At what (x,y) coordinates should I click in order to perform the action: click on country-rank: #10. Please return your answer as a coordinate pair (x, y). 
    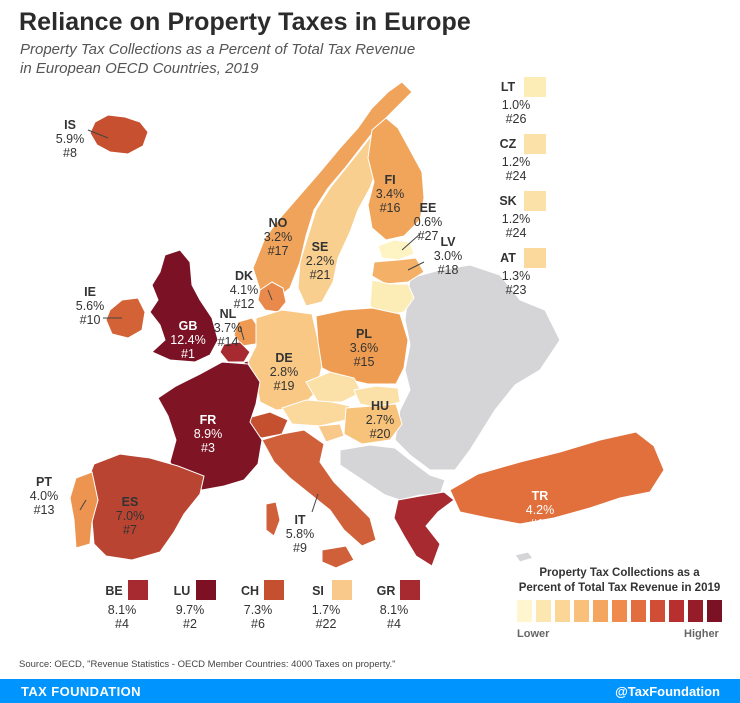
    Looking at the image, I should click on (90, 320).